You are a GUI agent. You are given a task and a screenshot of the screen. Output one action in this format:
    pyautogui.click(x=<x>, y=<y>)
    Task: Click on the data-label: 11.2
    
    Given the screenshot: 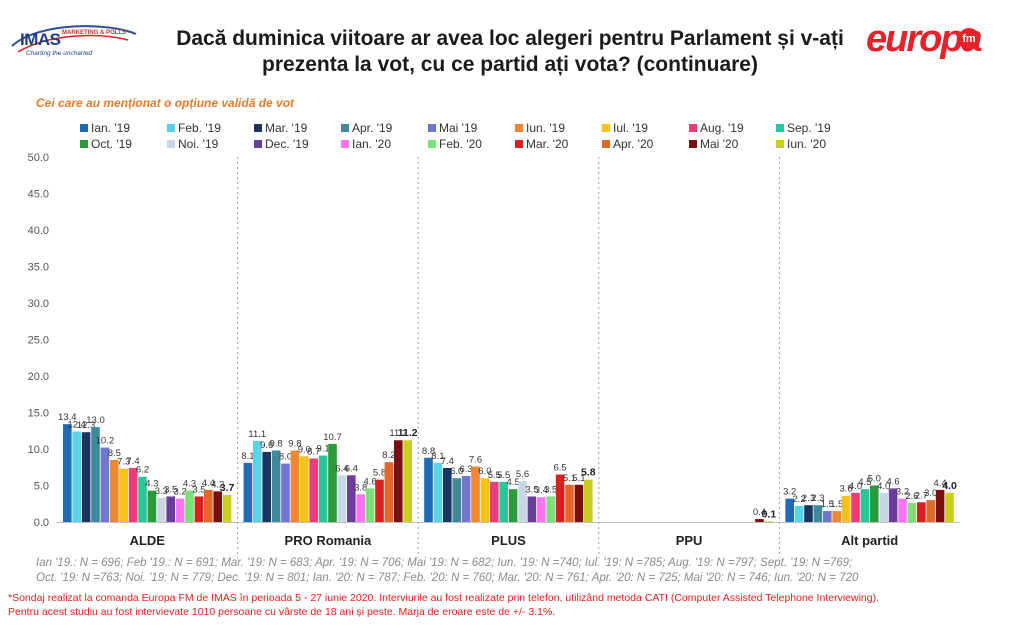 What is the action you would take?
    pyautogui.click(x=398, y=433)
    